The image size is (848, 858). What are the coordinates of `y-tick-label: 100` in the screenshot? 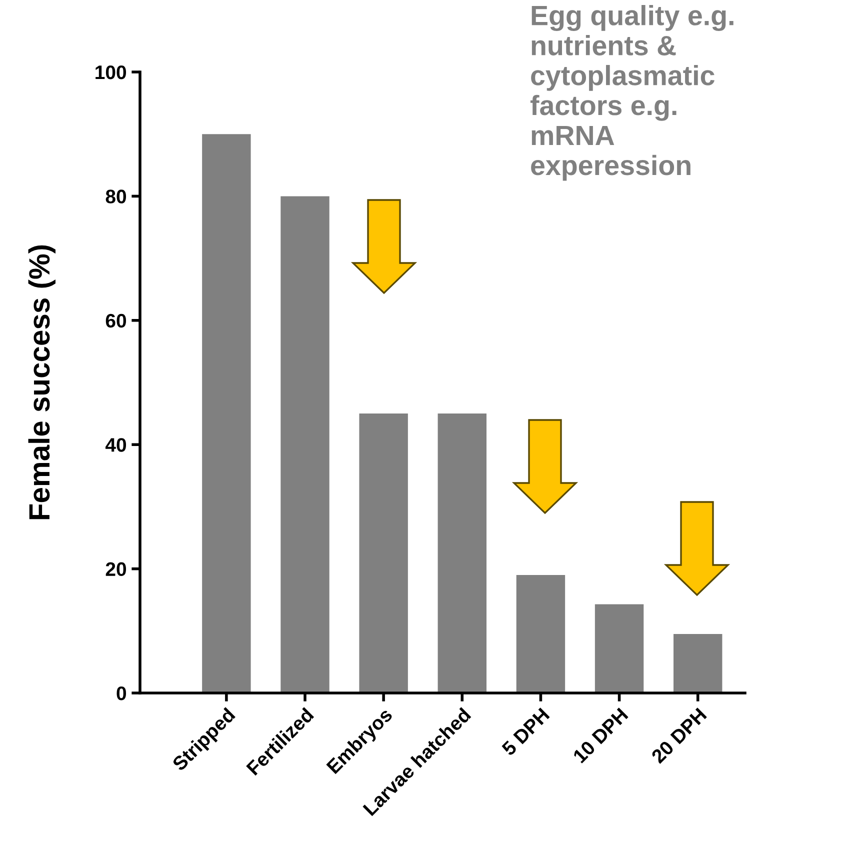 It's located at (111, 72).